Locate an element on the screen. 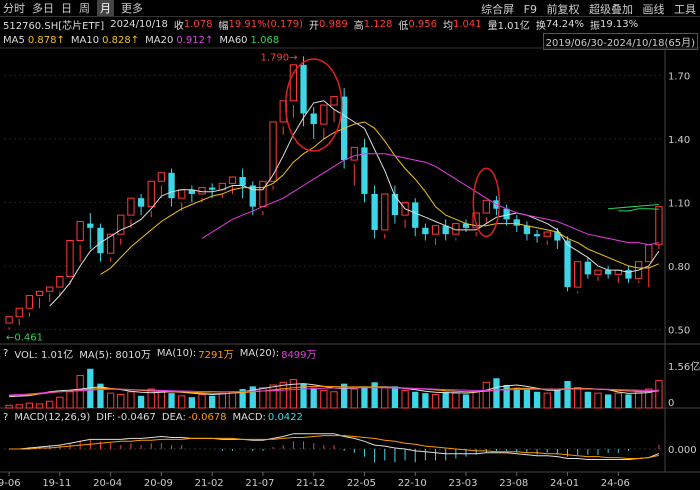 This screenshot has width=700, height=490. macd-value: 0.0422 is located at coordinates (285, 417).